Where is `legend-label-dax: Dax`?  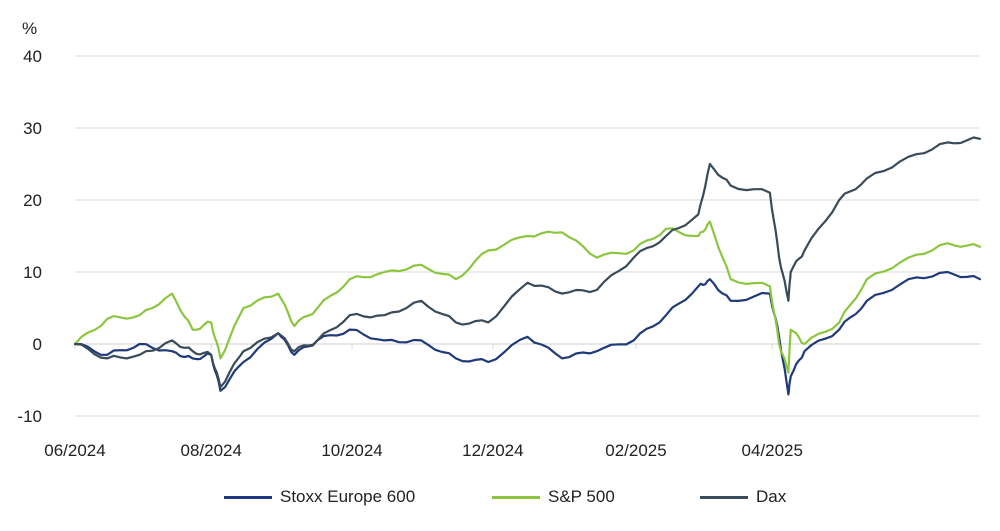 legend-label-dax: Dax is located at coordinates (771, 496).